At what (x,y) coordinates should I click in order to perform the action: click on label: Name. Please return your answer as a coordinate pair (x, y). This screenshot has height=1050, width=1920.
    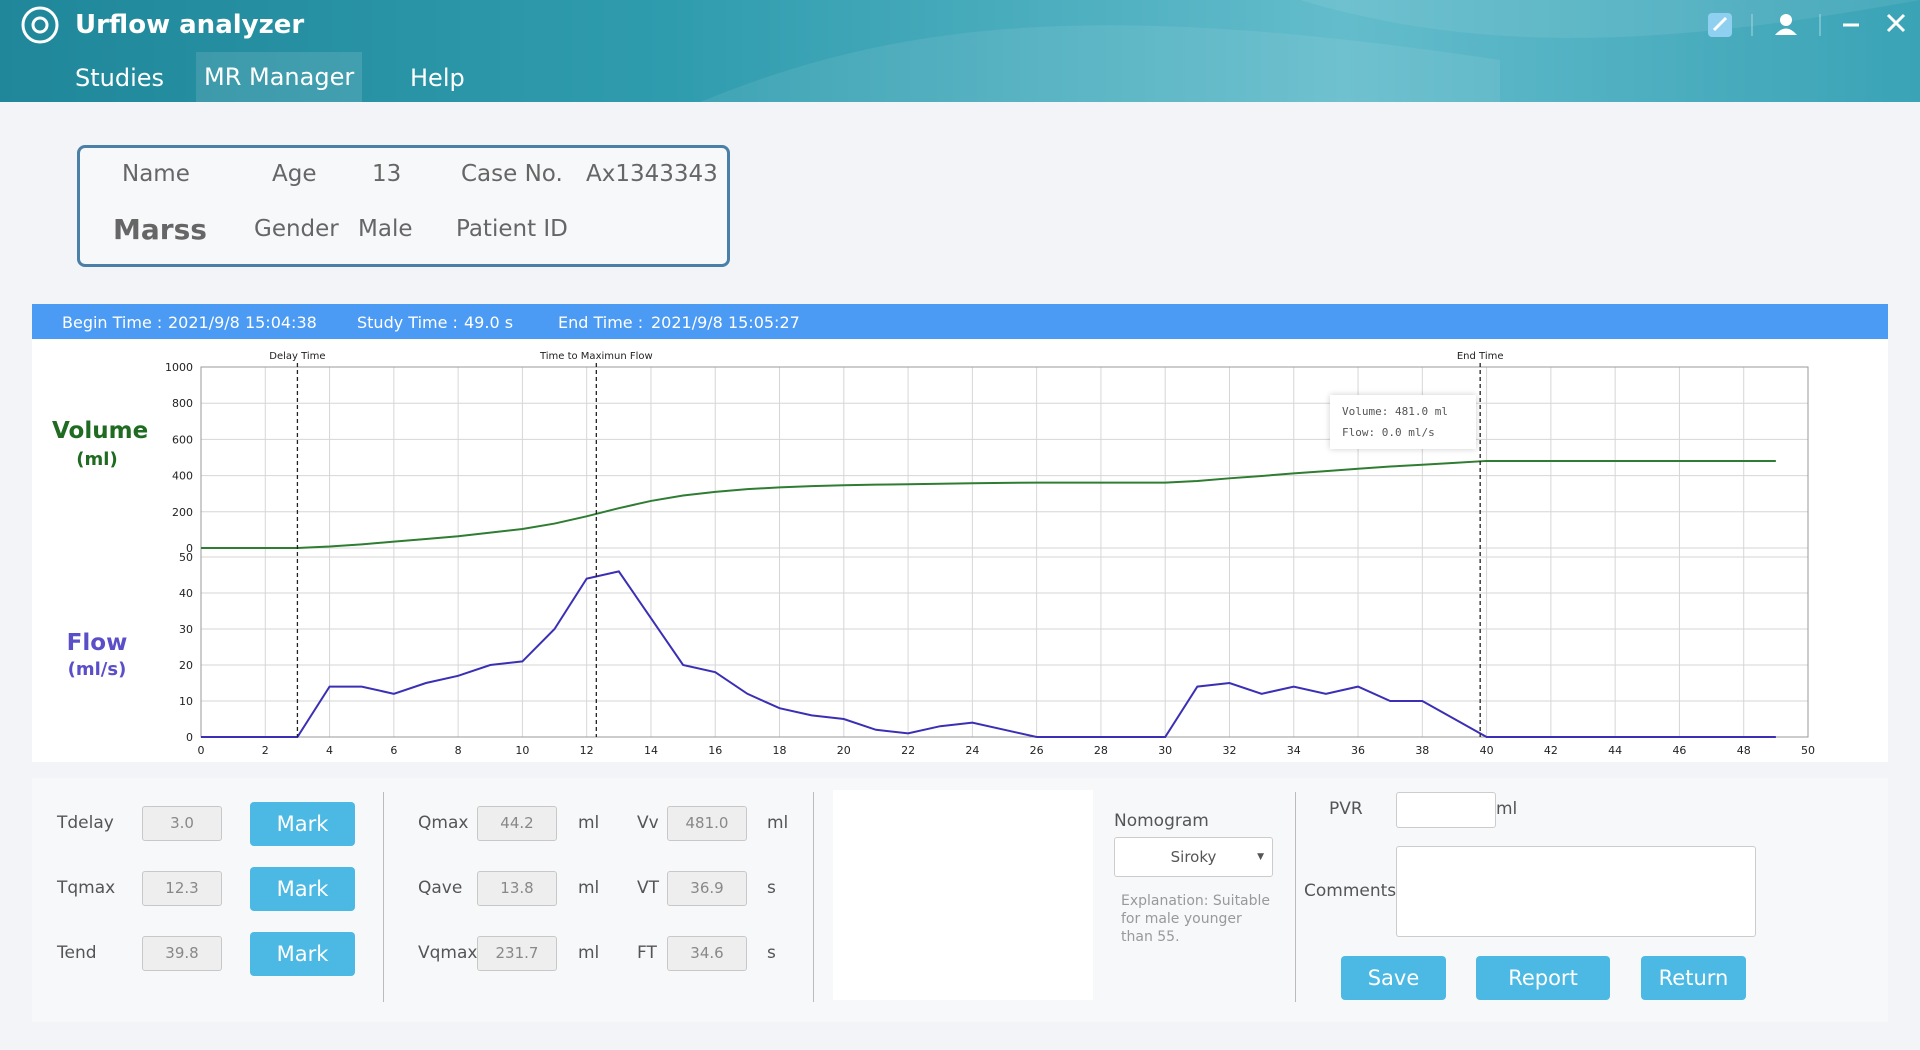
    Looking at the image, I should click on (156, 174).